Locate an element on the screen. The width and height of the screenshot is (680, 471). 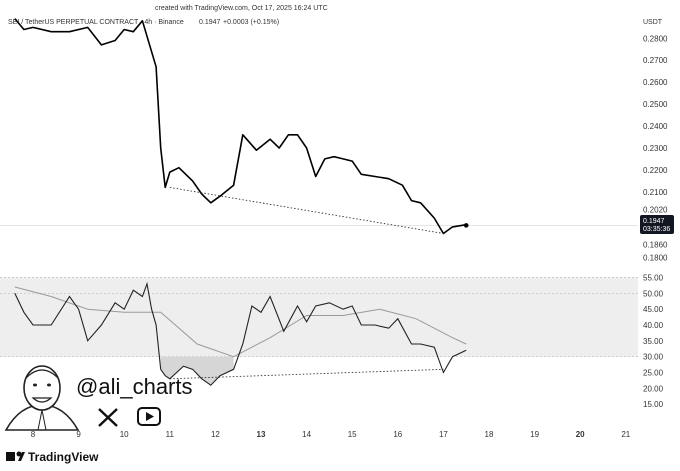
price-tick-label: 0.1800 is located at coordinates (655, 258).